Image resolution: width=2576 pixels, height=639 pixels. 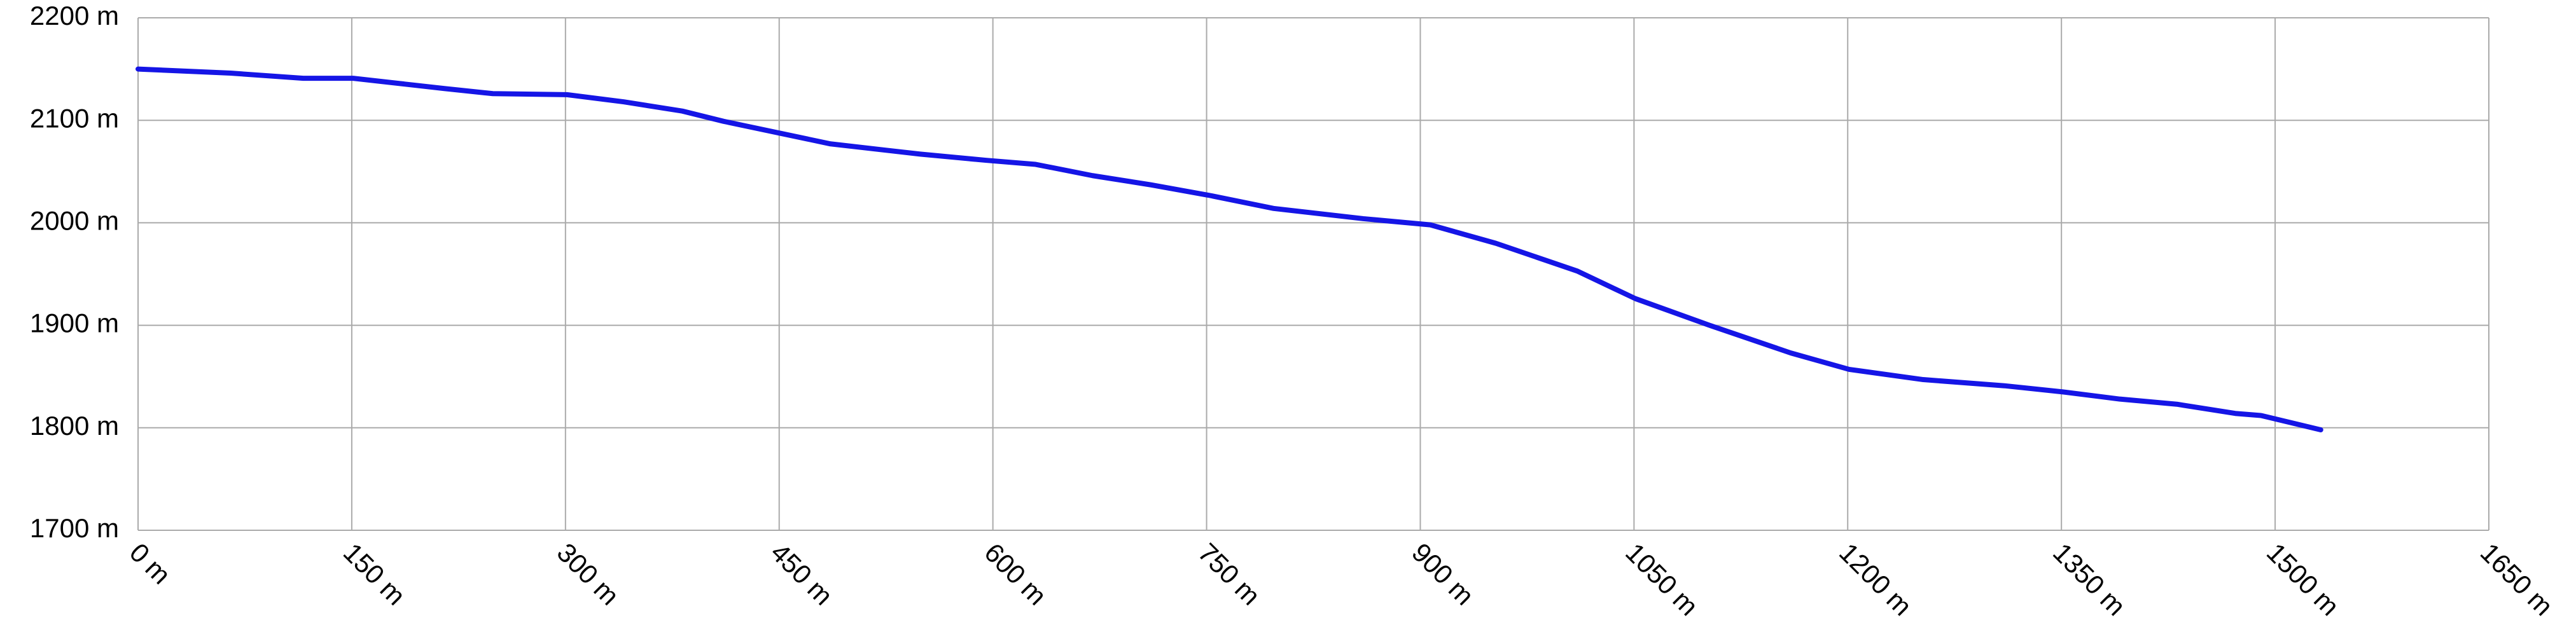 What do you see at coordinates (74, 16) in the screenshot?
I see `y-tick-label: 2200 m` at bounding box center [74, 16].